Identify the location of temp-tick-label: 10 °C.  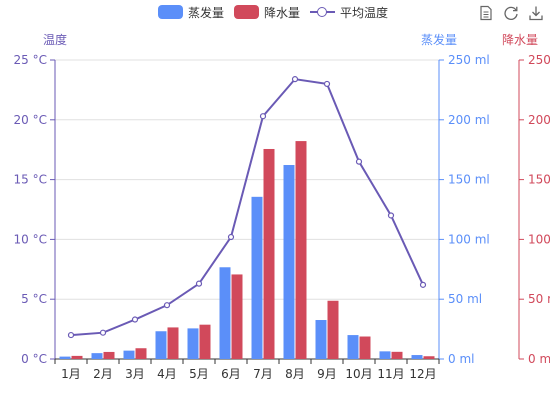
(30, 239).